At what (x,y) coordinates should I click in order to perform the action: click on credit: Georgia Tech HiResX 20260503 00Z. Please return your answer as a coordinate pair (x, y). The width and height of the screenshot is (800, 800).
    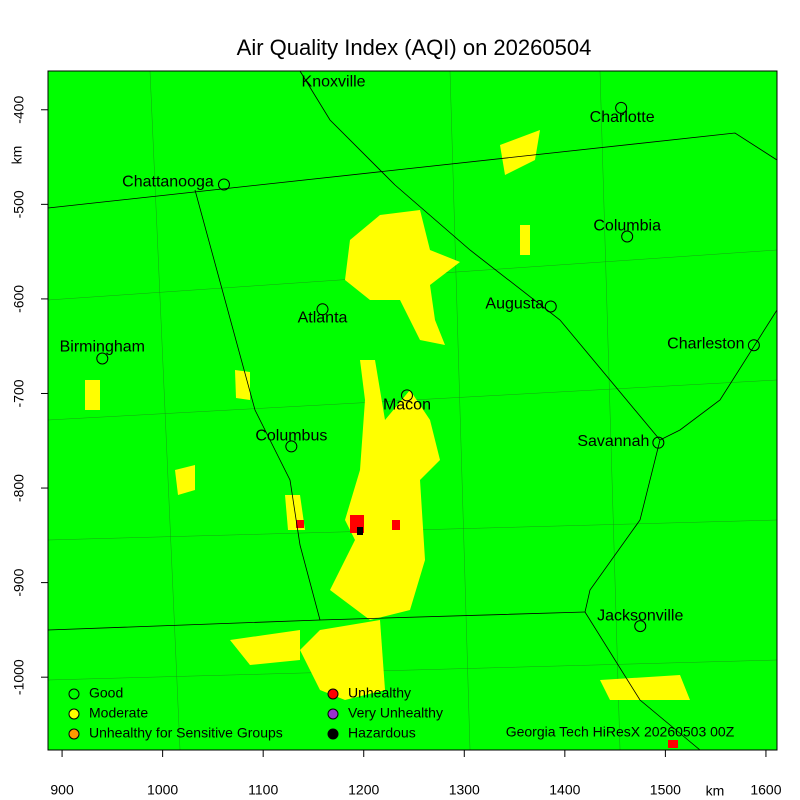
    Looking at the image, I should click on (620, 732).